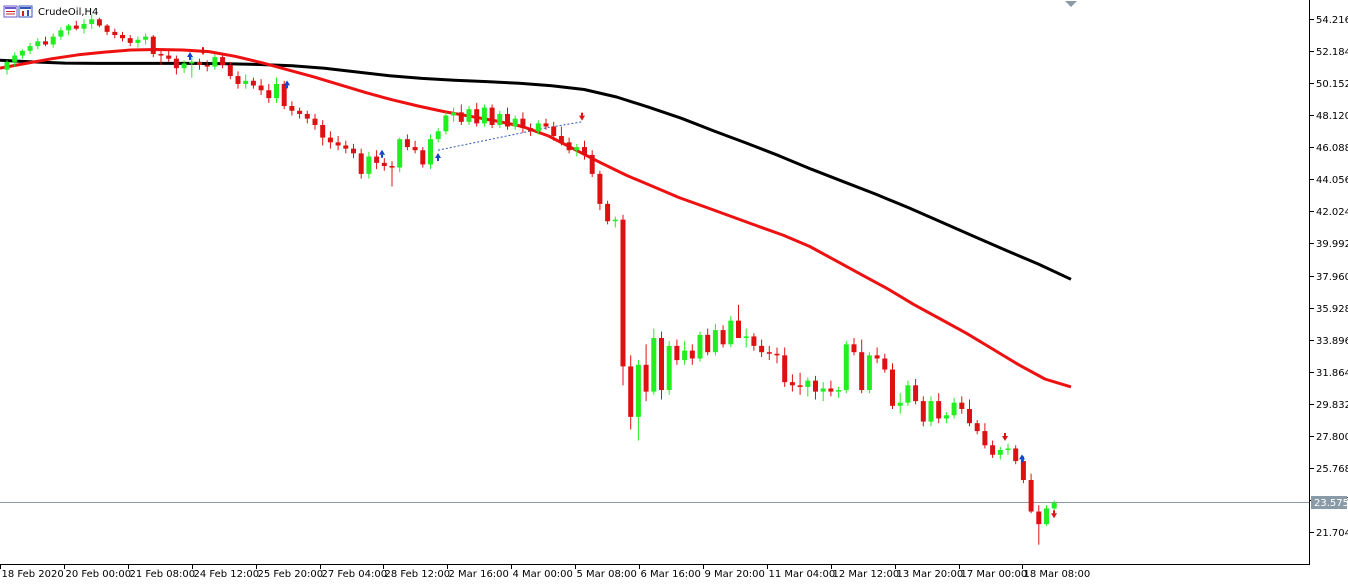 The height and width of the screenshot is (585, 1348). What do you see at coordinates (607, 574) in the screenshot?
I see `x-tick-label: 5 Mar 08:00` at bounding box center [607, 574].